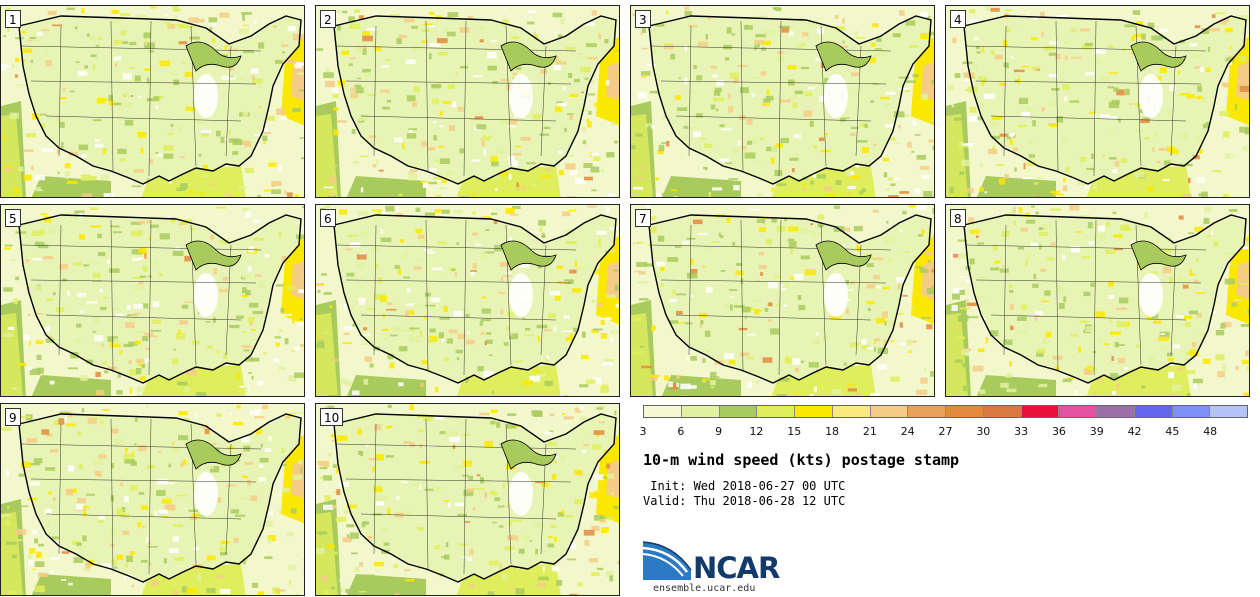 Image resolution: width=1260 pixels, height=597 pixels. I want to click on colorbar-tick-label: 6, so click(681, 431).